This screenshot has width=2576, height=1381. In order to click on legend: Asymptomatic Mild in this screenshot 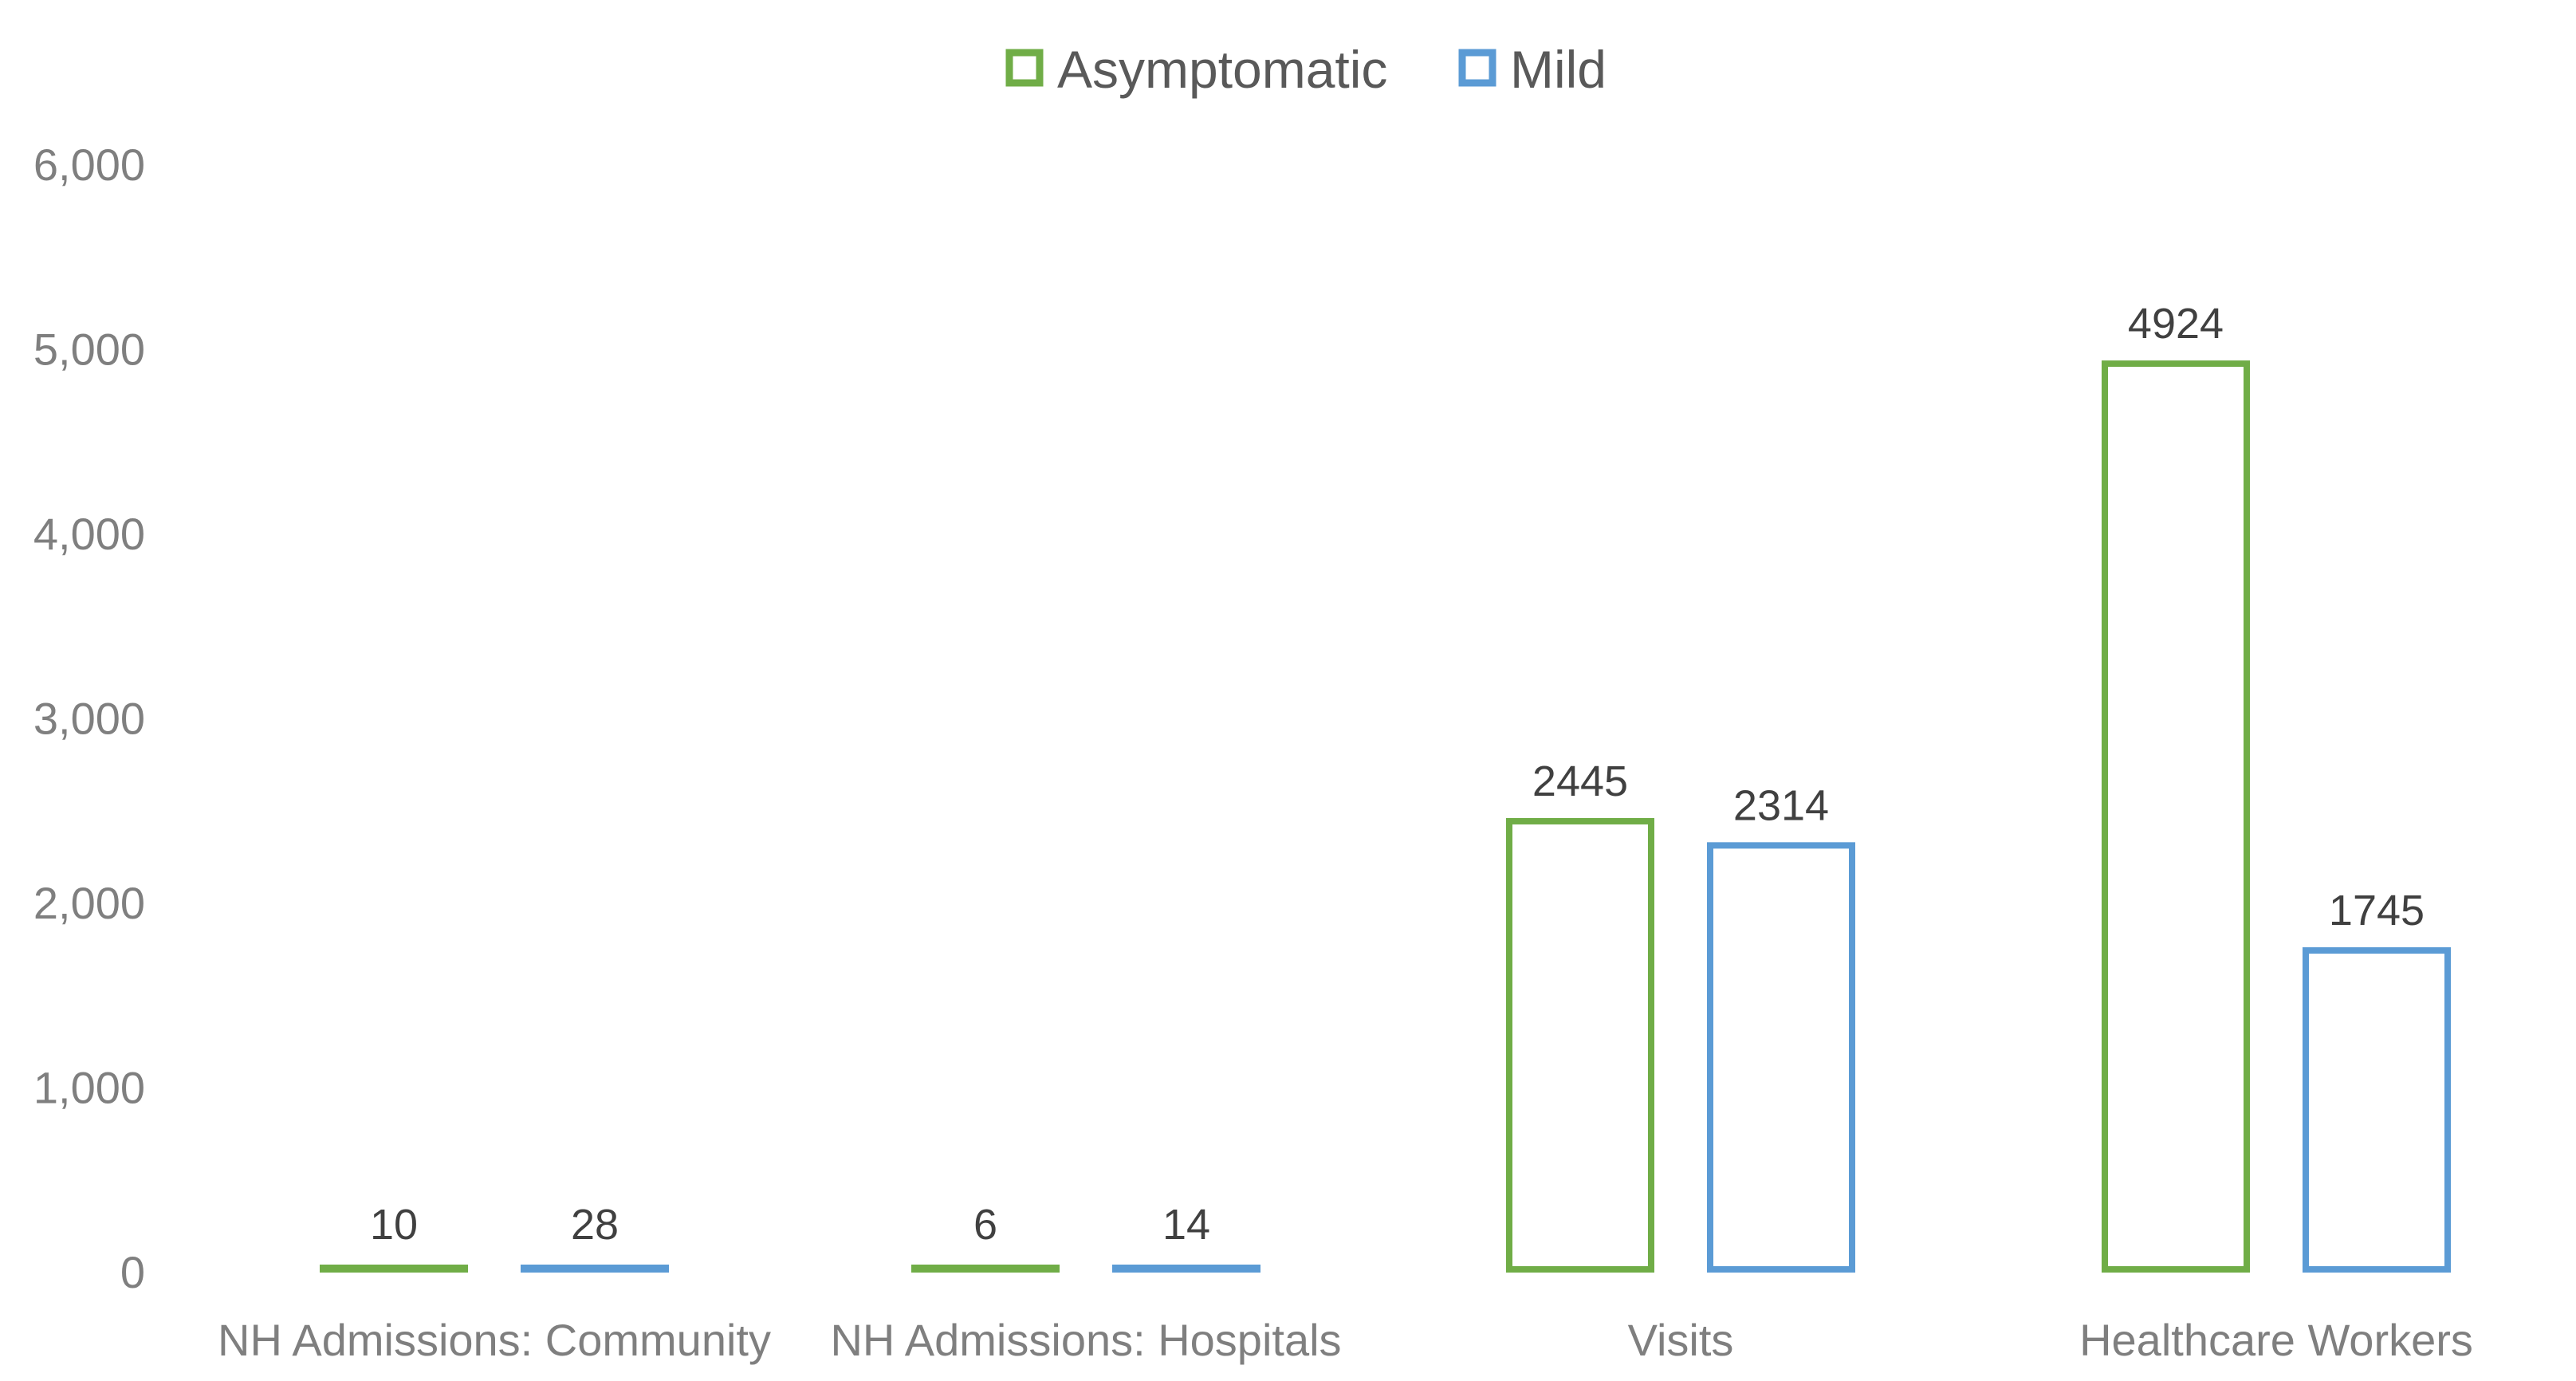, I will do `click(1306, 70)`.